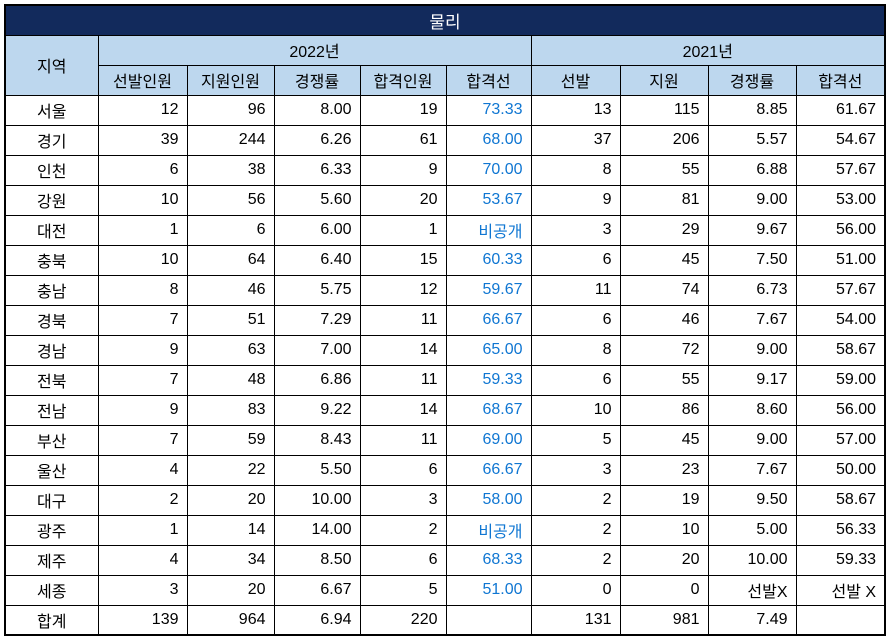 This screenshot has width=888, height=641. I want to click on cell-2021-selection: 9, so click(575, 200).